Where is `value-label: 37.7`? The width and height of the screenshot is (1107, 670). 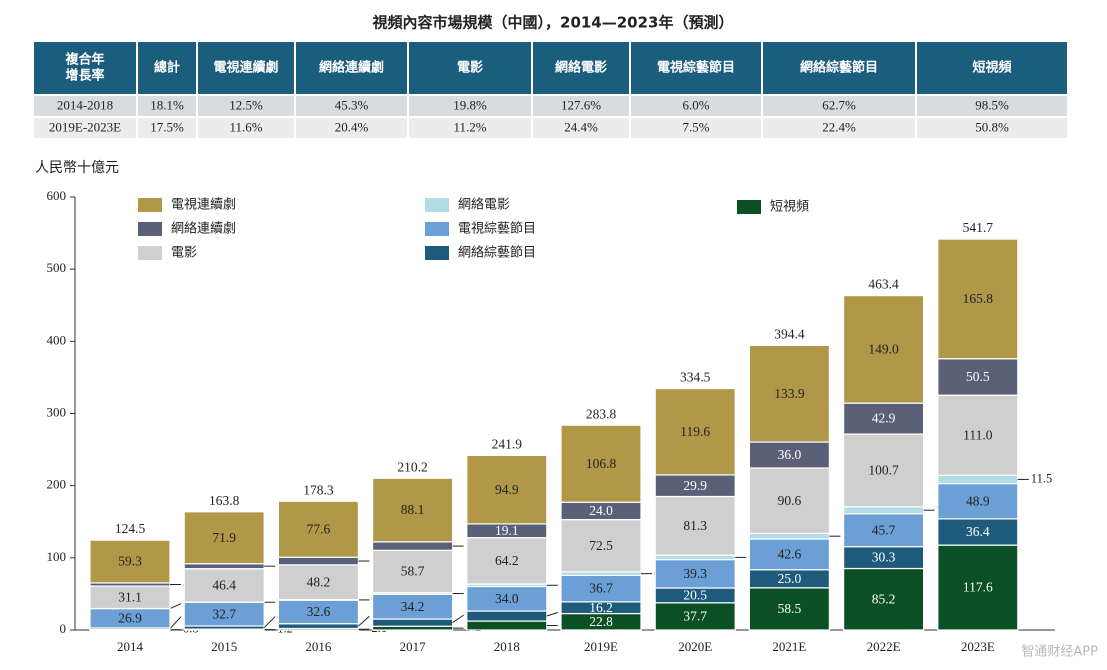 value-label: 37.7 is located at coordinates (695, 615).